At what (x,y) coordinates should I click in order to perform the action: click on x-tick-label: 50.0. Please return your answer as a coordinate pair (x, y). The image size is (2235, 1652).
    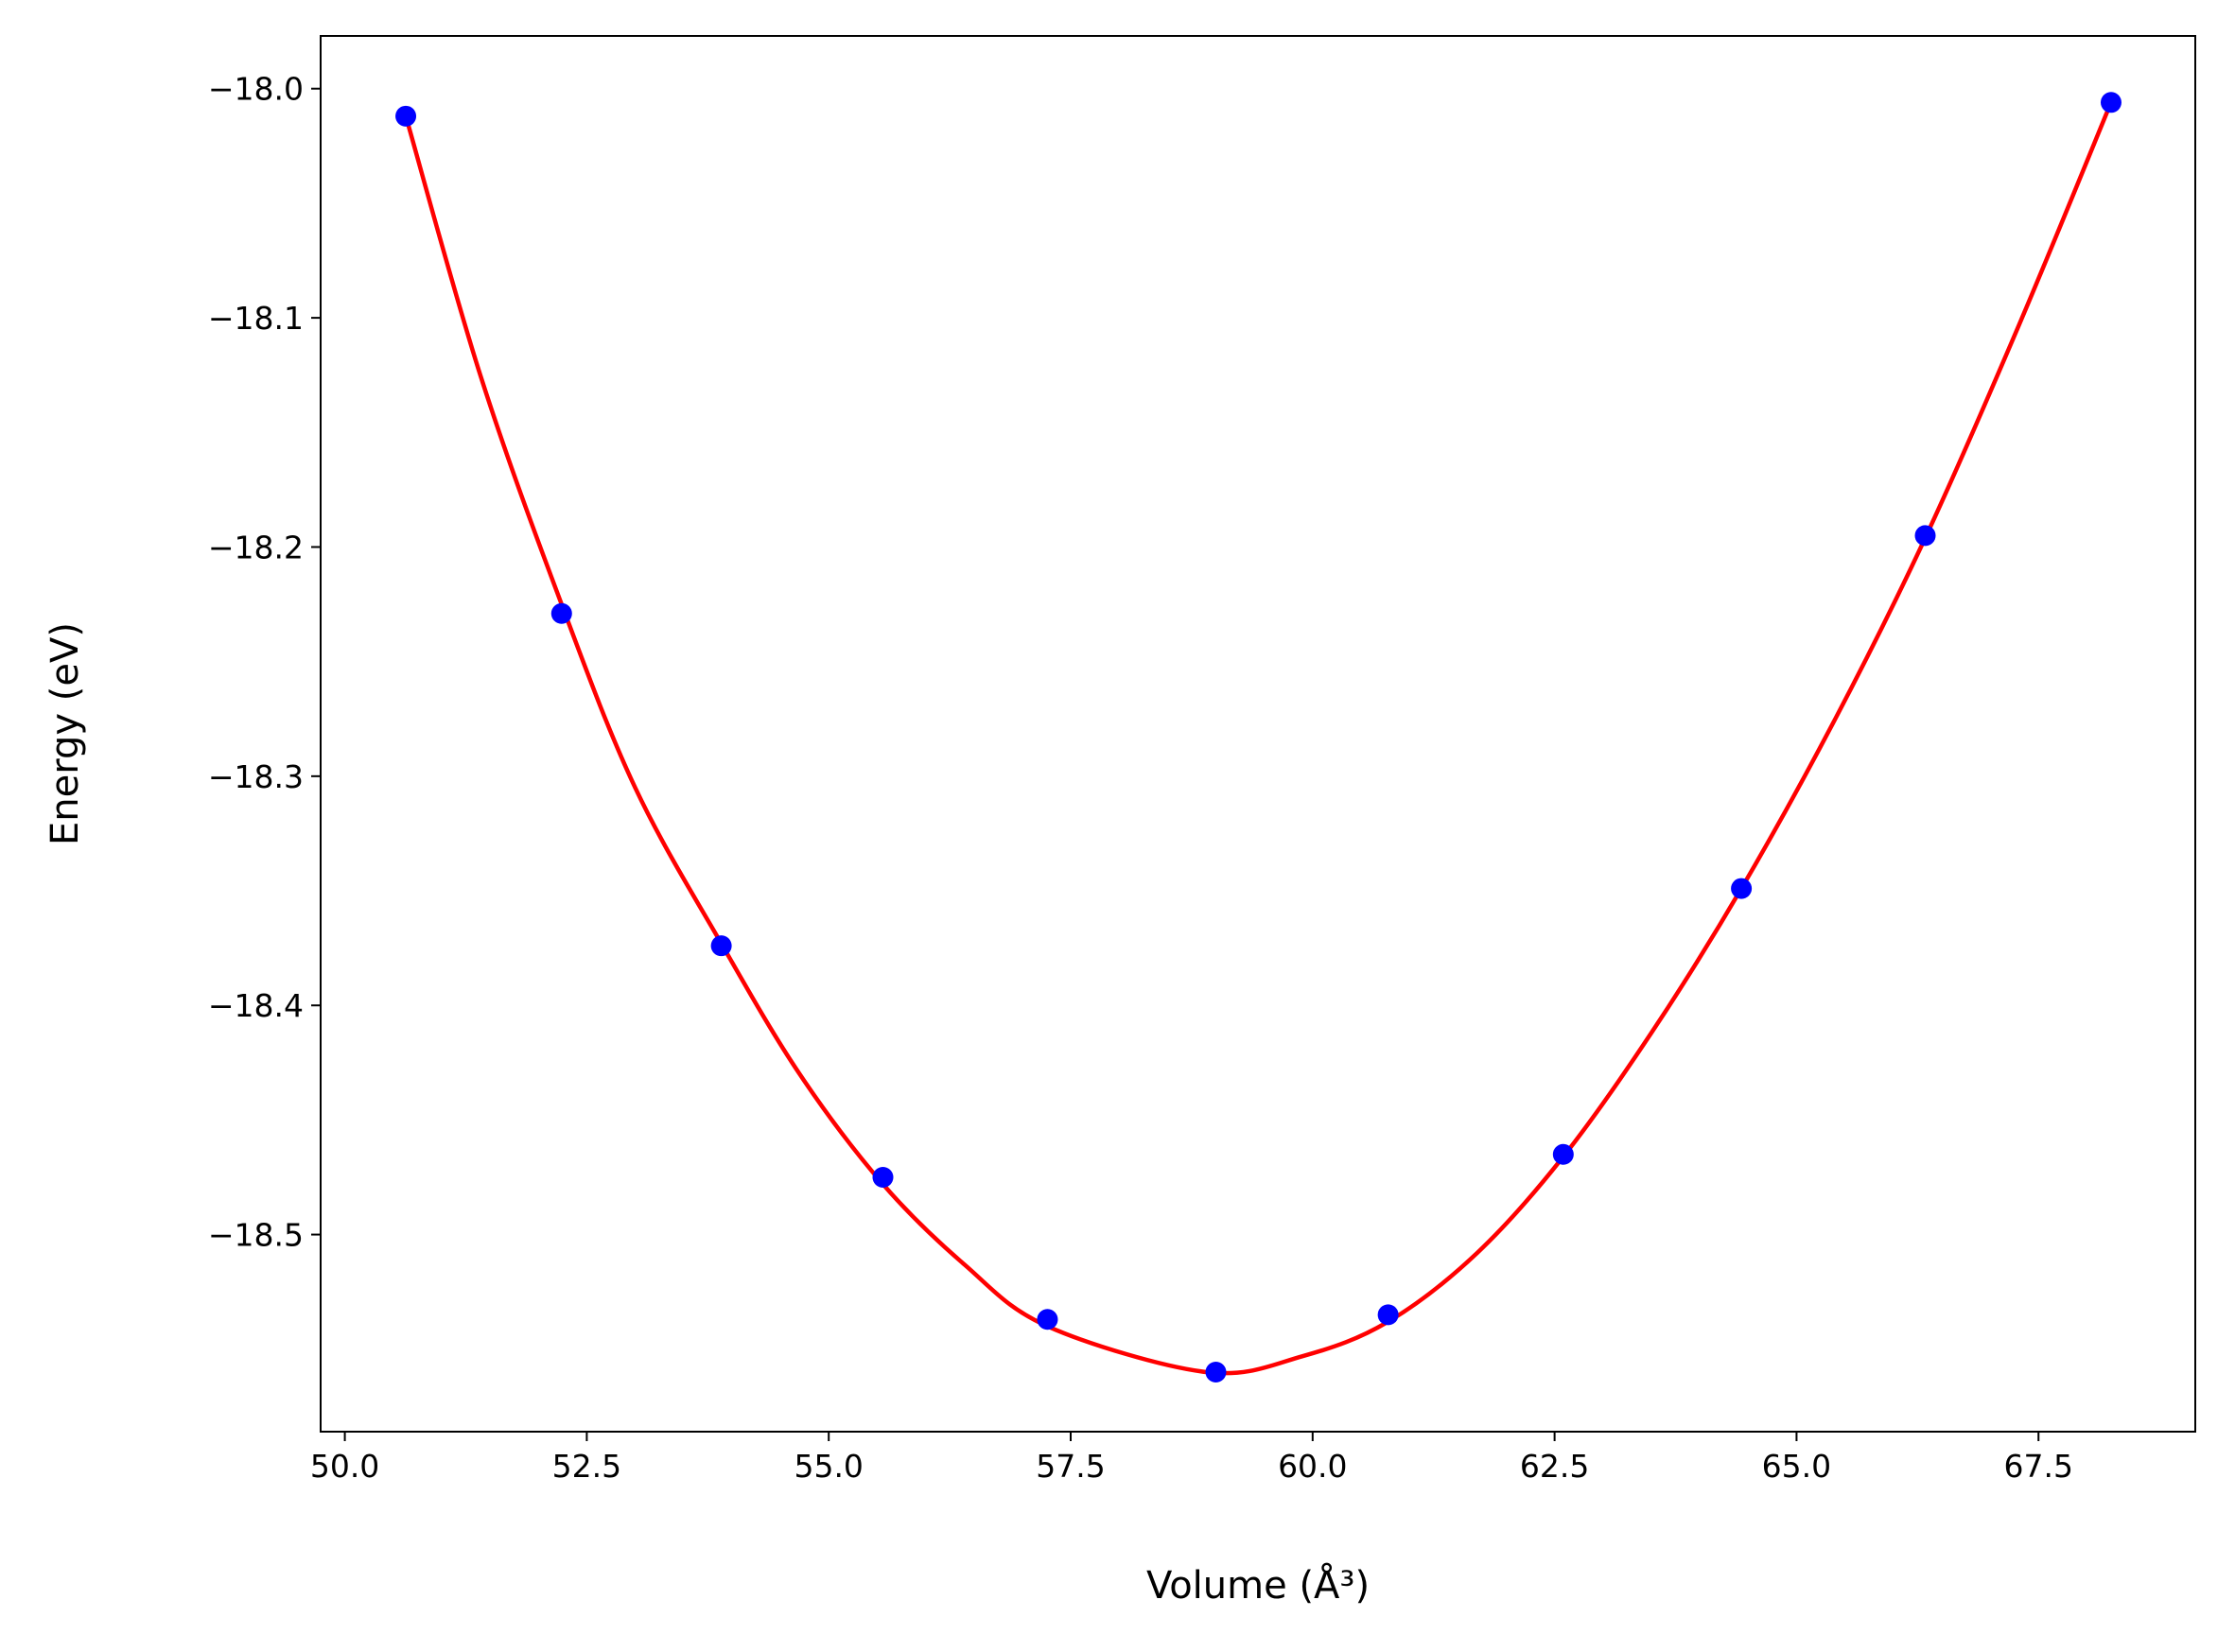
    Looking at the image, I should click on (344, 1467).